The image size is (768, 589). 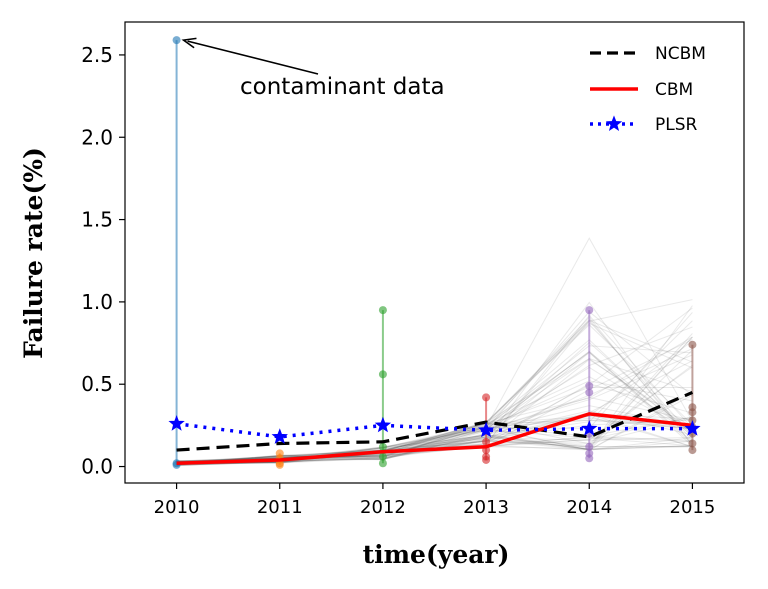 I want to click on series-line-cbm, so click(x=434, y=438).